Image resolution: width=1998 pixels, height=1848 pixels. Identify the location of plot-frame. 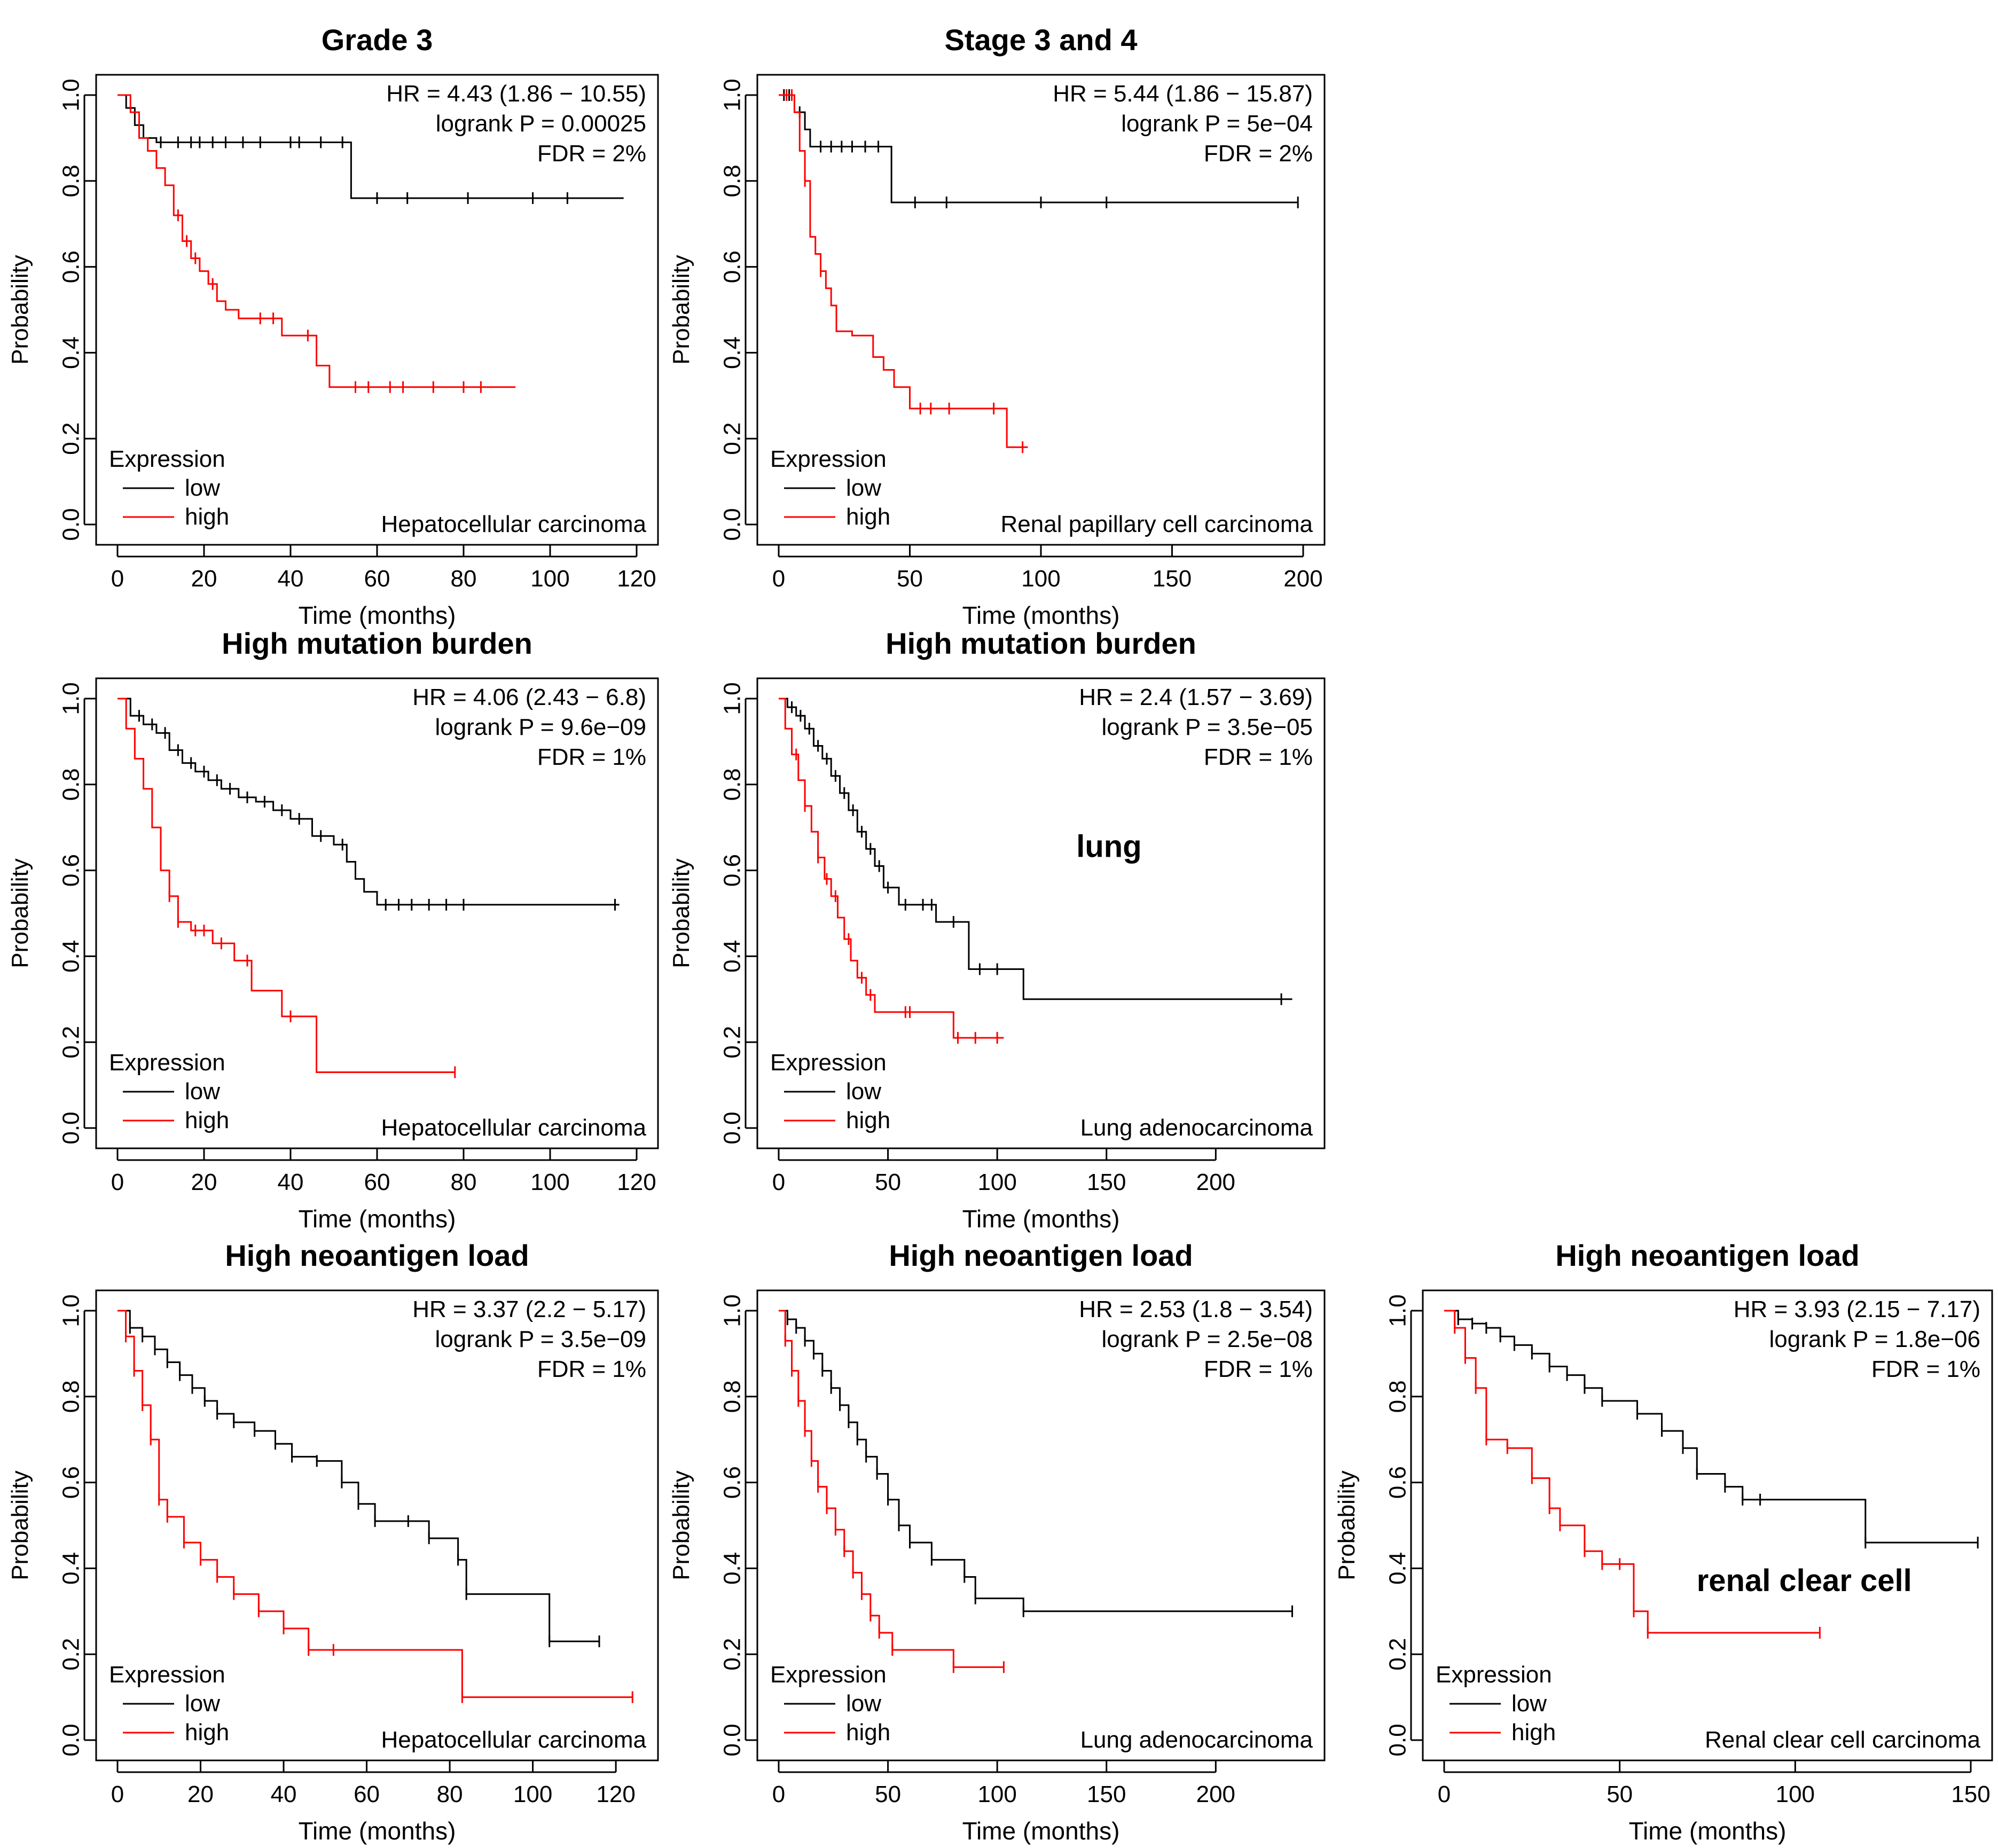
(377, 1525).